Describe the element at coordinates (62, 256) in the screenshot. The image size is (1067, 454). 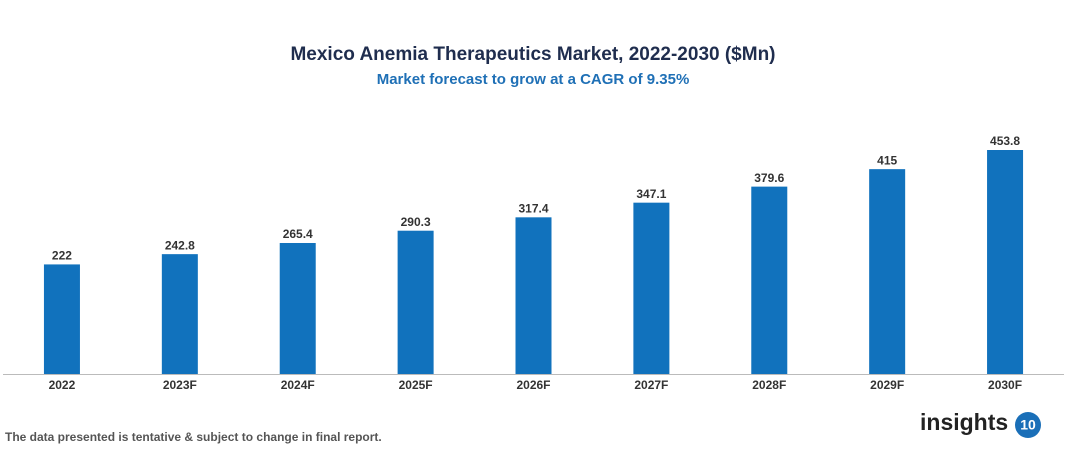
I see `value-label: 222` at that location.